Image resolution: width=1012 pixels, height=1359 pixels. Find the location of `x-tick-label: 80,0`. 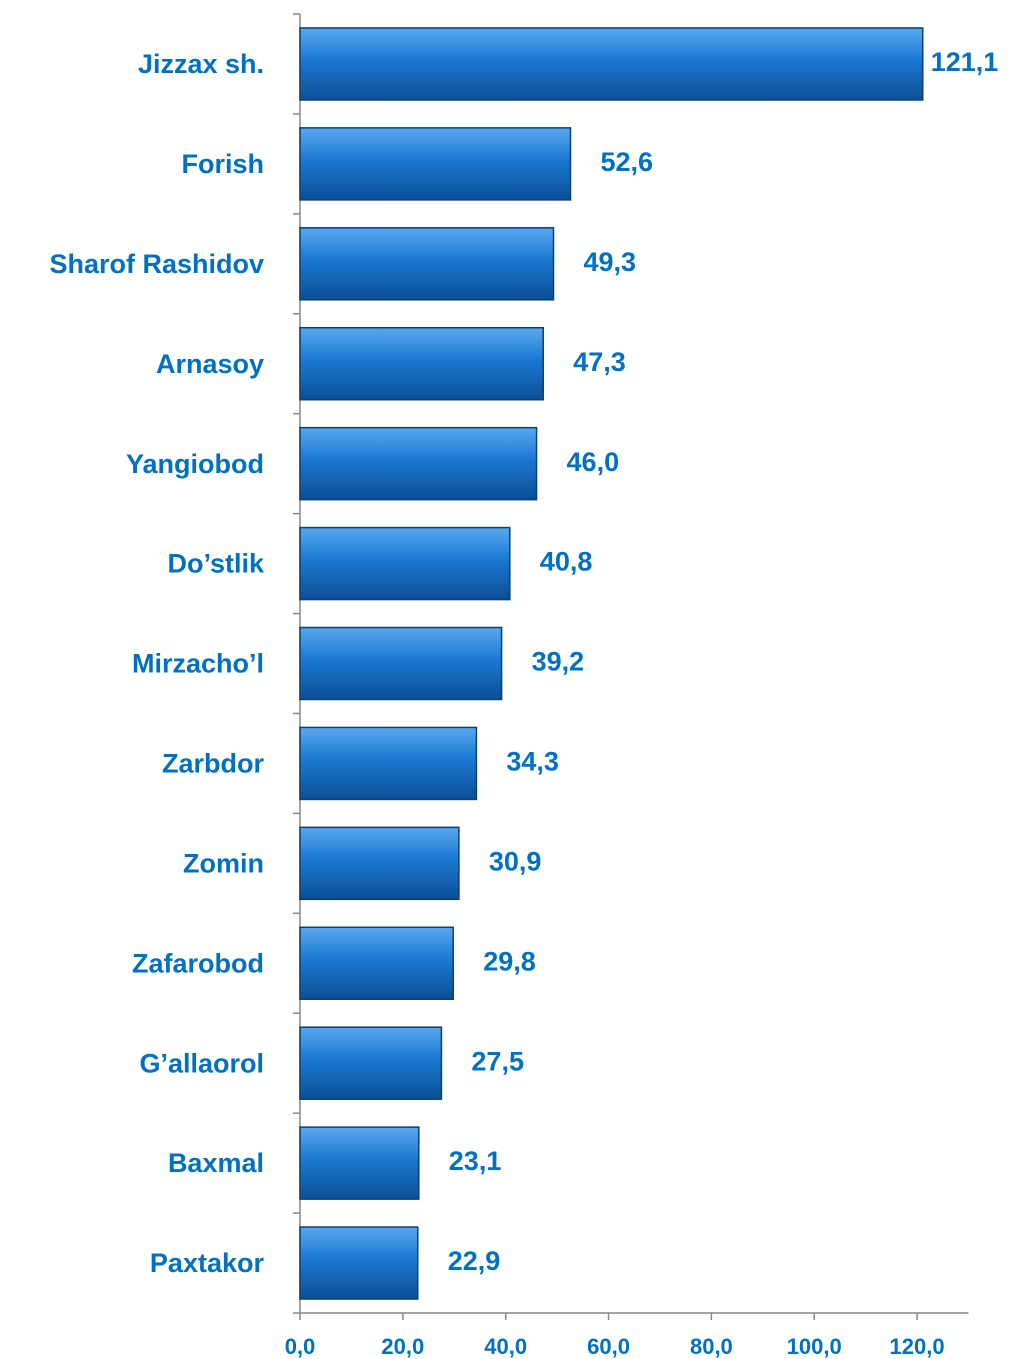

x-tick-label: 80,0 is located at coordinates (711, 1346).